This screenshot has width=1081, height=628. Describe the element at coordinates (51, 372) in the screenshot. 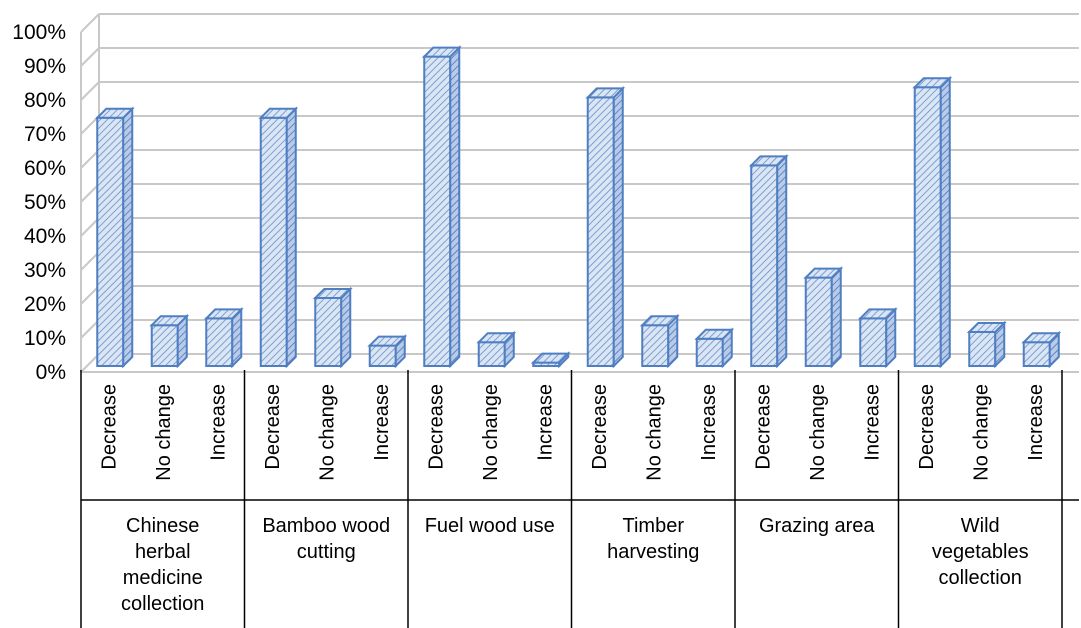

I see `y-tick-label: 0%` at that location.